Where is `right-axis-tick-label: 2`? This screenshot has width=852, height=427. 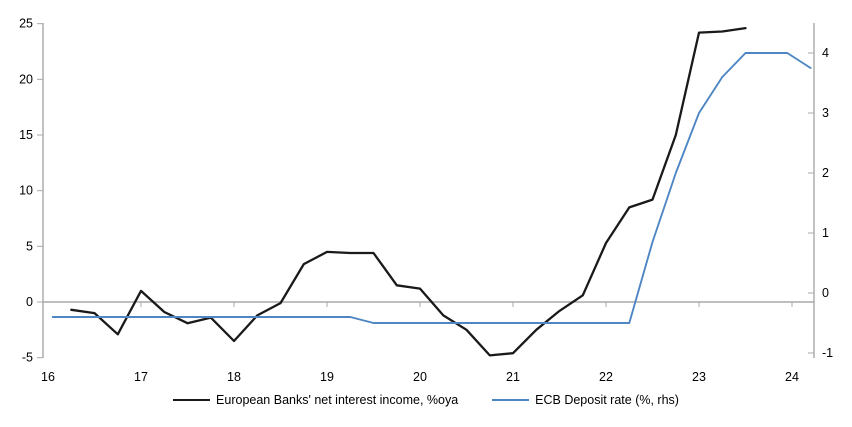
right-axis-tick-label: 2 is located at coordinates (825, 173).